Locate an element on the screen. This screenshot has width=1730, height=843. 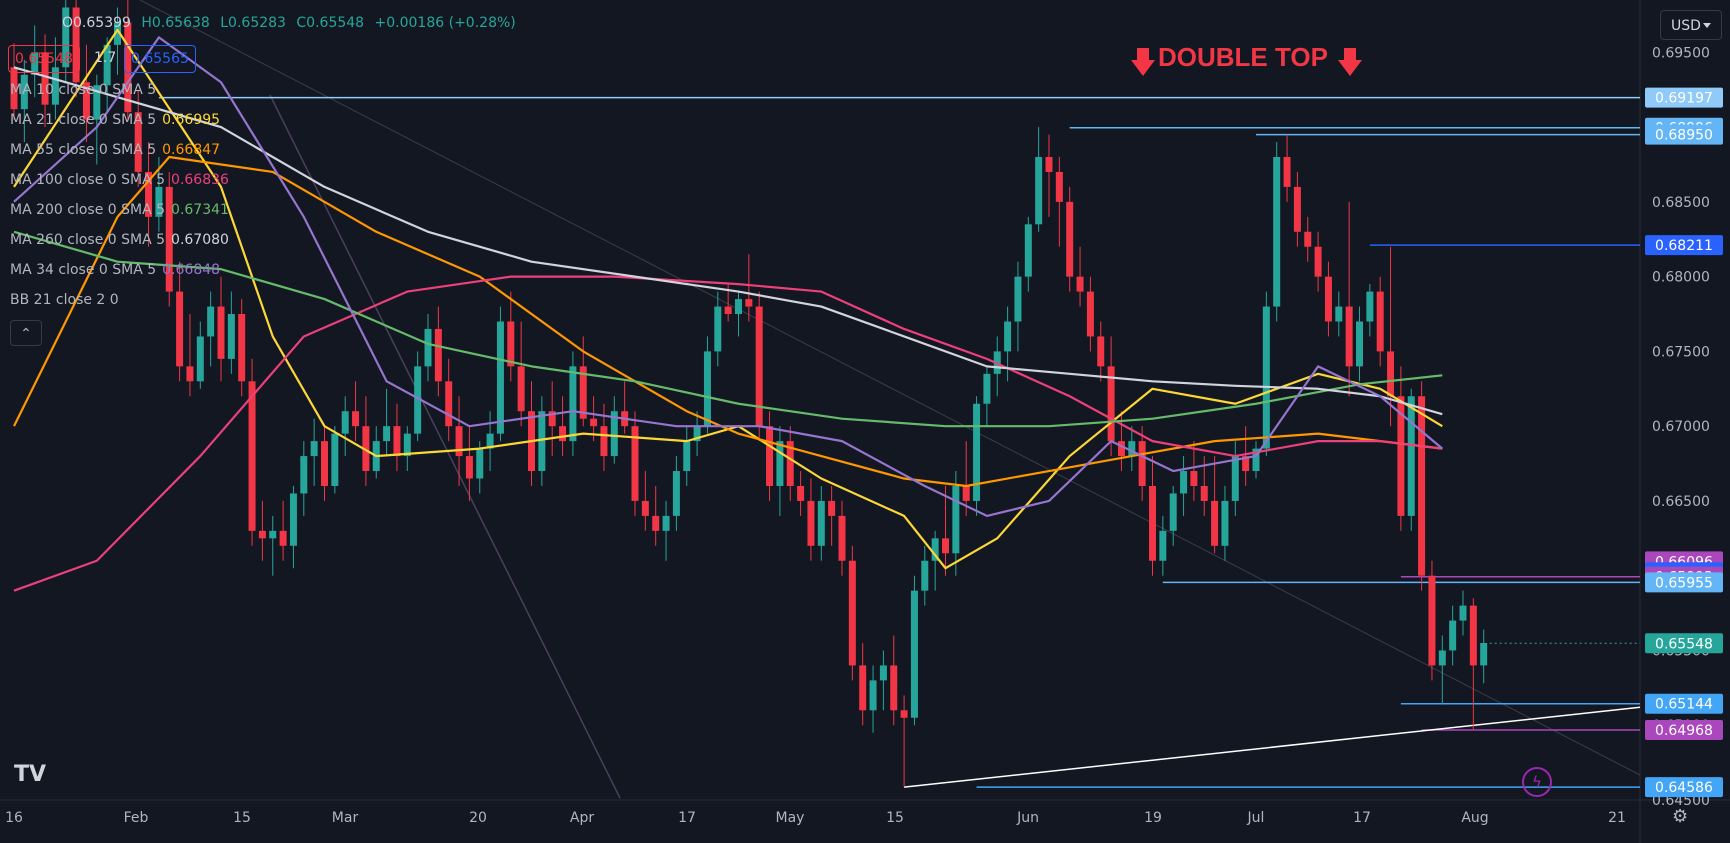
level-price-label: 0.64968 is located at coordinates (1684, 731).